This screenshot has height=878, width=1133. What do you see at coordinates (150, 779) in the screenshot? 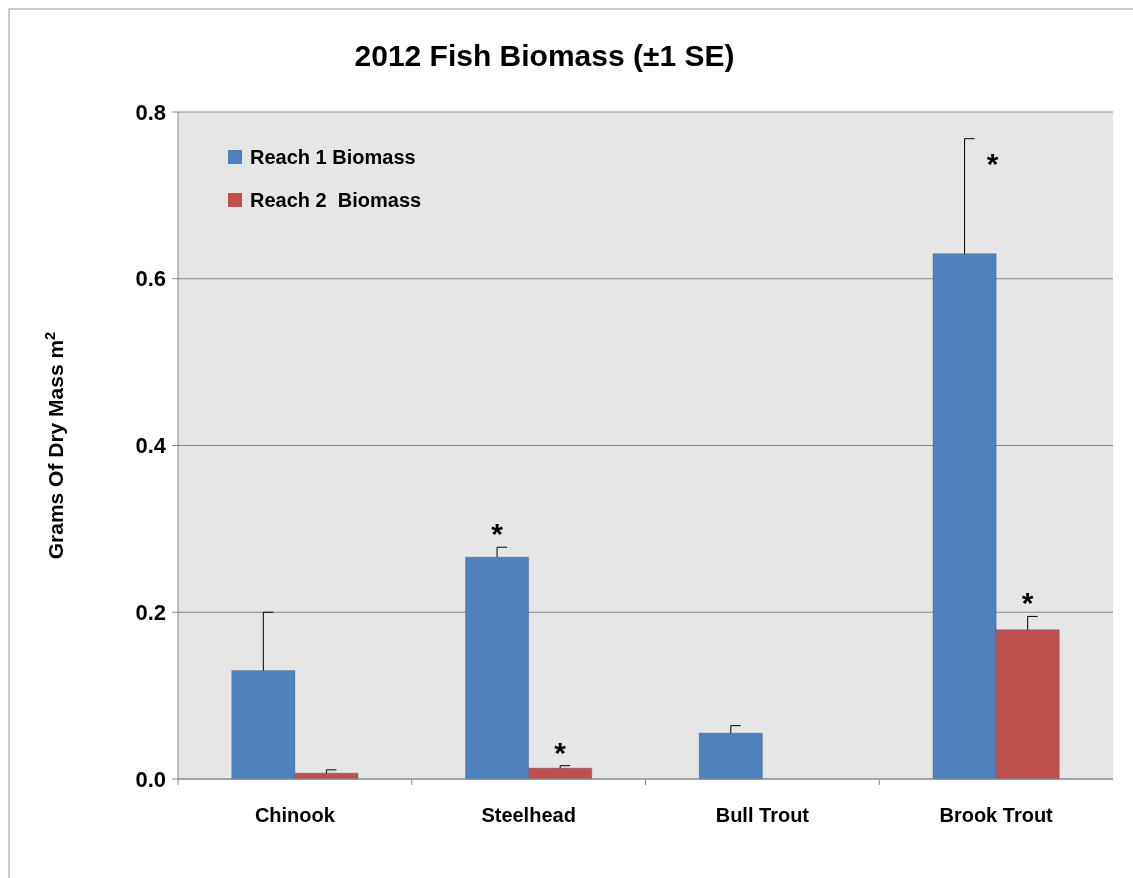
I see `y-tick-label: 0.0` at bounding box center [150, 779].